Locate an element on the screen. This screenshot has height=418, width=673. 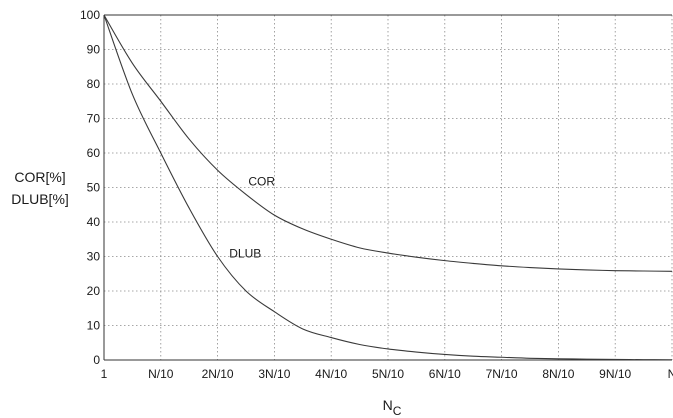
x-tick-label: 3N/10 is located at coordinates (274, 374).